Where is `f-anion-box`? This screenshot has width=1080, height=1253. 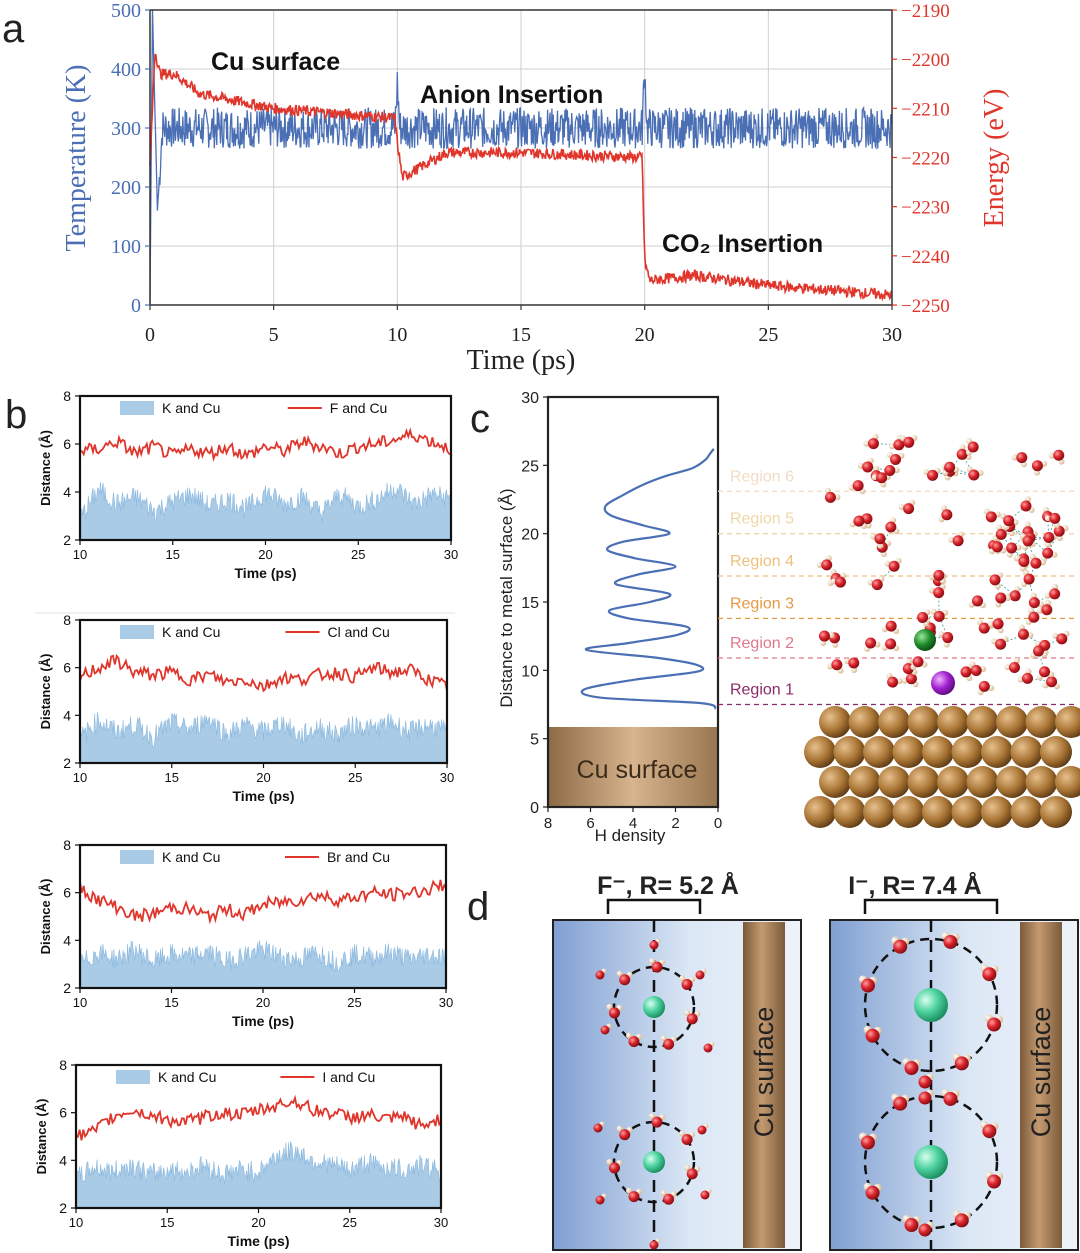
f-anion-box is located at coordinates (677, 1074).